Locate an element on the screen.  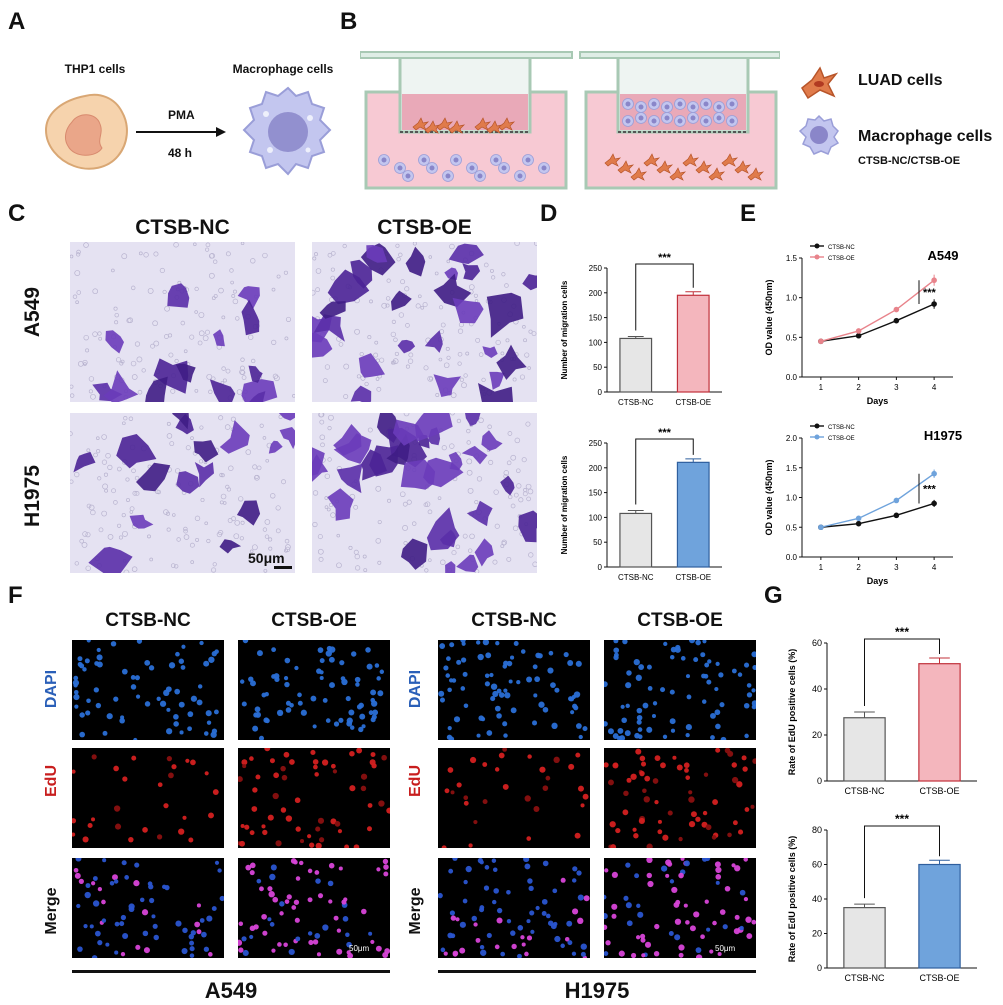
series-line-CTSB-NC is located at coordinates (877, 322).